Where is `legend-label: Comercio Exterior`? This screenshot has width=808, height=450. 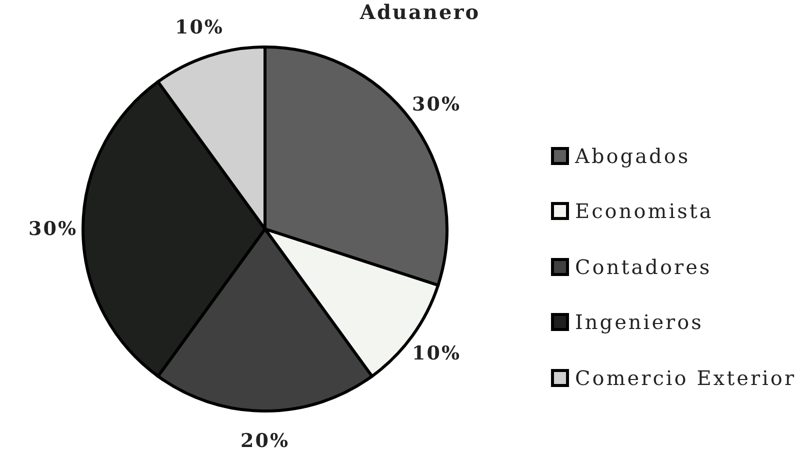
legend-label: Comercio Exterior is located at coordinates (685, 378).